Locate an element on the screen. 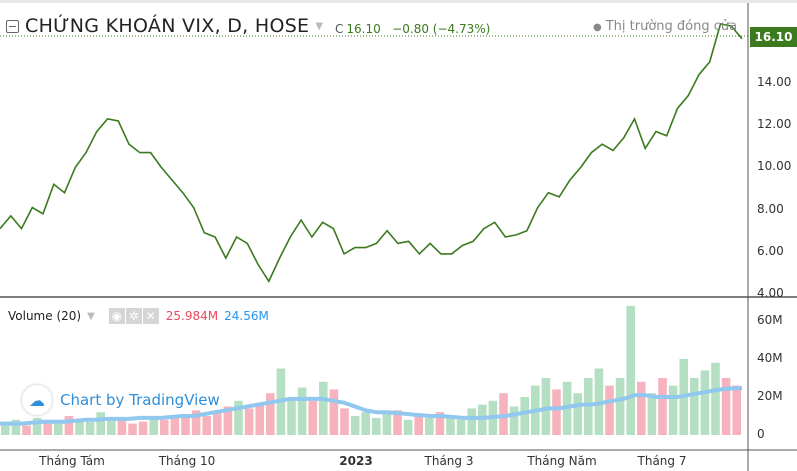  time-tick-label: Tháng Năm is located at coordinates (562, 461).